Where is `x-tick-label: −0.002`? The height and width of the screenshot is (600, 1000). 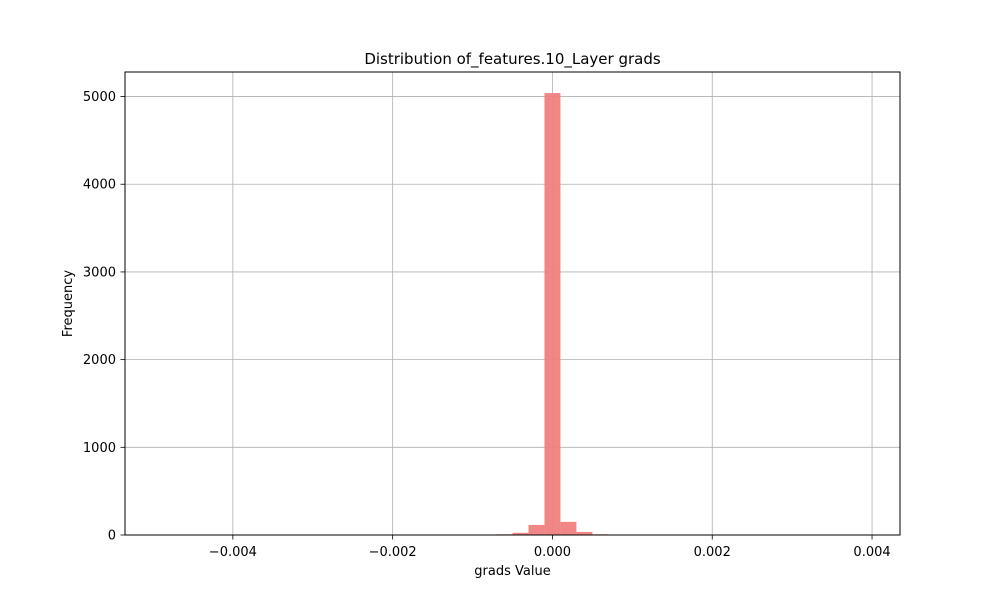 x-tick-label: −0.002 is located at coordinates (393, 552).